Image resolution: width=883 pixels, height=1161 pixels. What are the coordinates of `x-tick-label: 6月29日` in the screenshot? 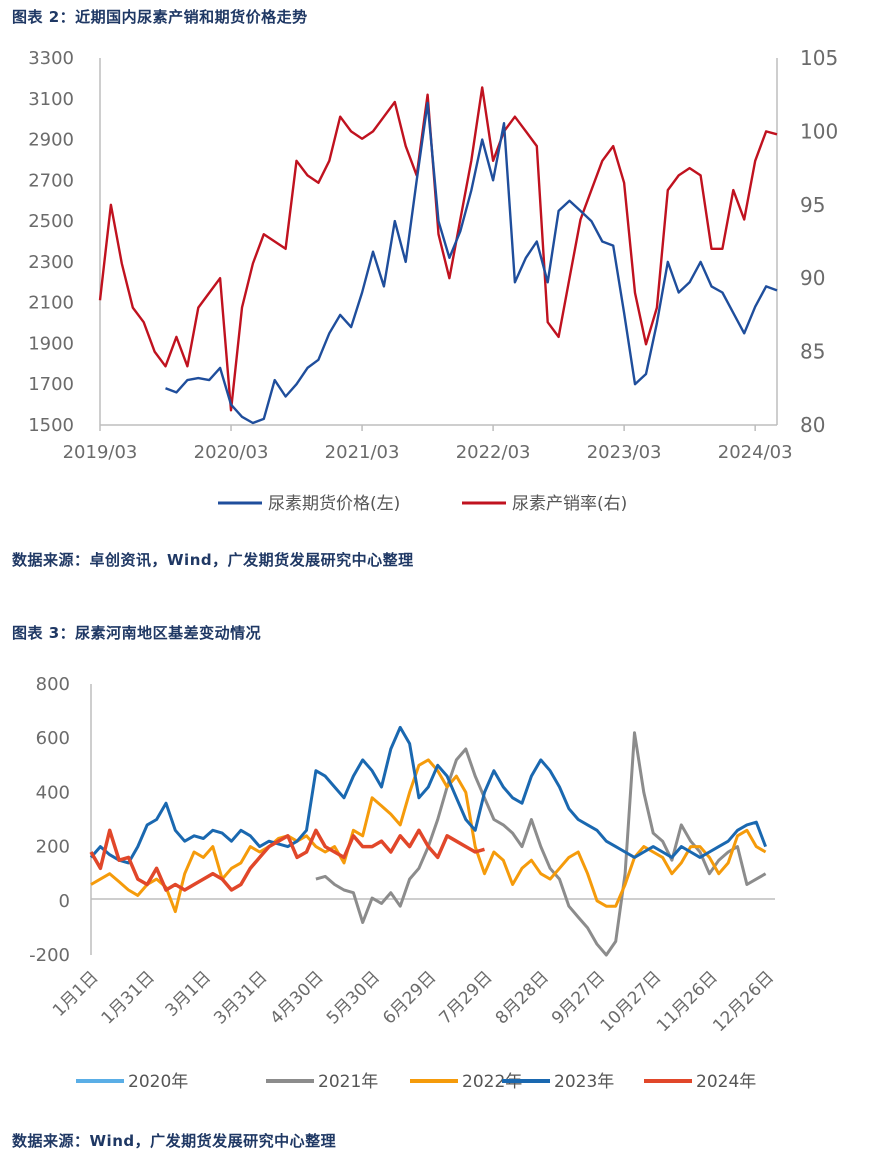 It's located at (409, 997).